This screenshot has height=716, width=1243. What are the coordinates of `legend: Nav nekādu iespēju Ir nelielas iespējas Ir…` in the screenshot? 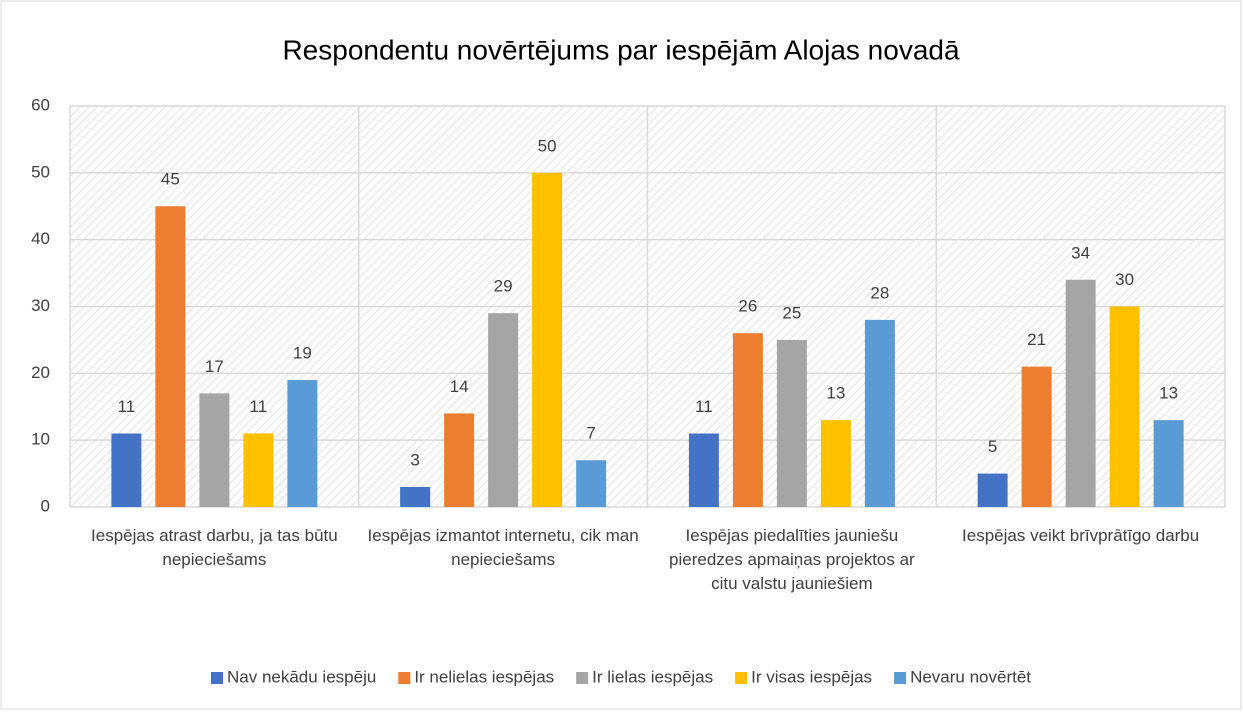 It's located at (620, 676).